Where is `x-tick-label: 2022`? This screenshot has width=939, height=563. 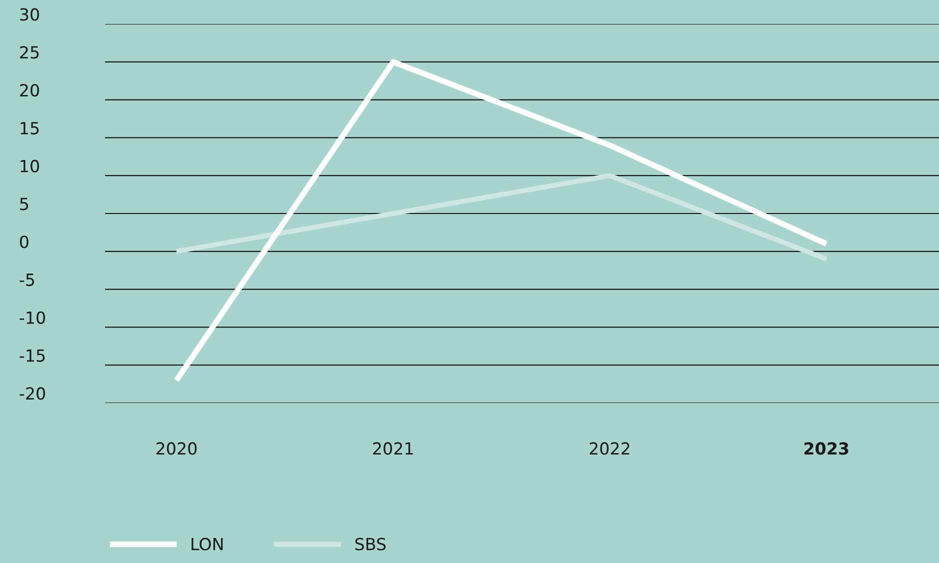
x-tick-label: 2022 is located at coordinates (610, 448).